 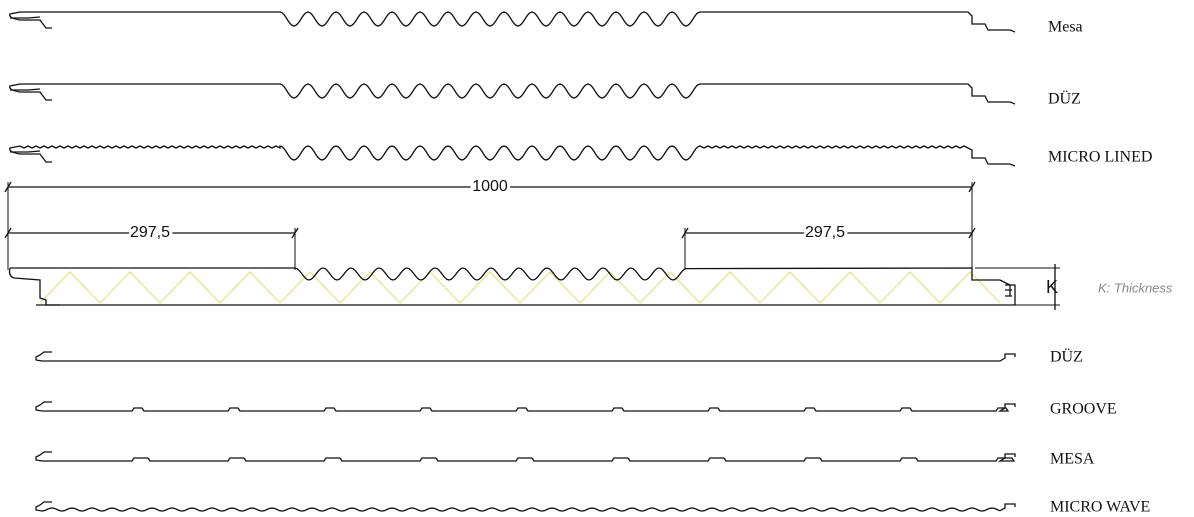 I want to click on panel-left, so click(x=34, y=286).